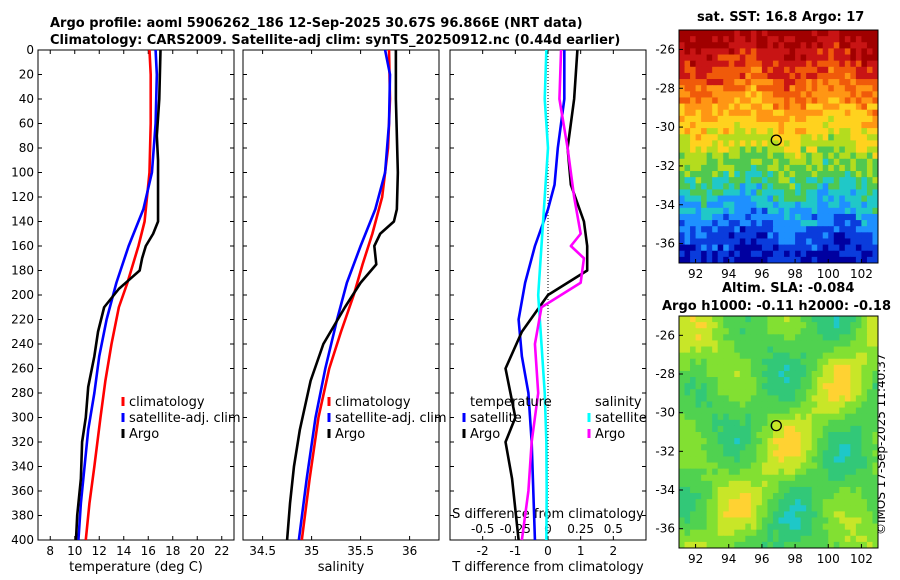 The image size is (900, 580). What do you see at coordinates (548, 514) in the screenshot?
I see `sdiff-axis-label: S difference from climatology` at bounding box center [548, 514].